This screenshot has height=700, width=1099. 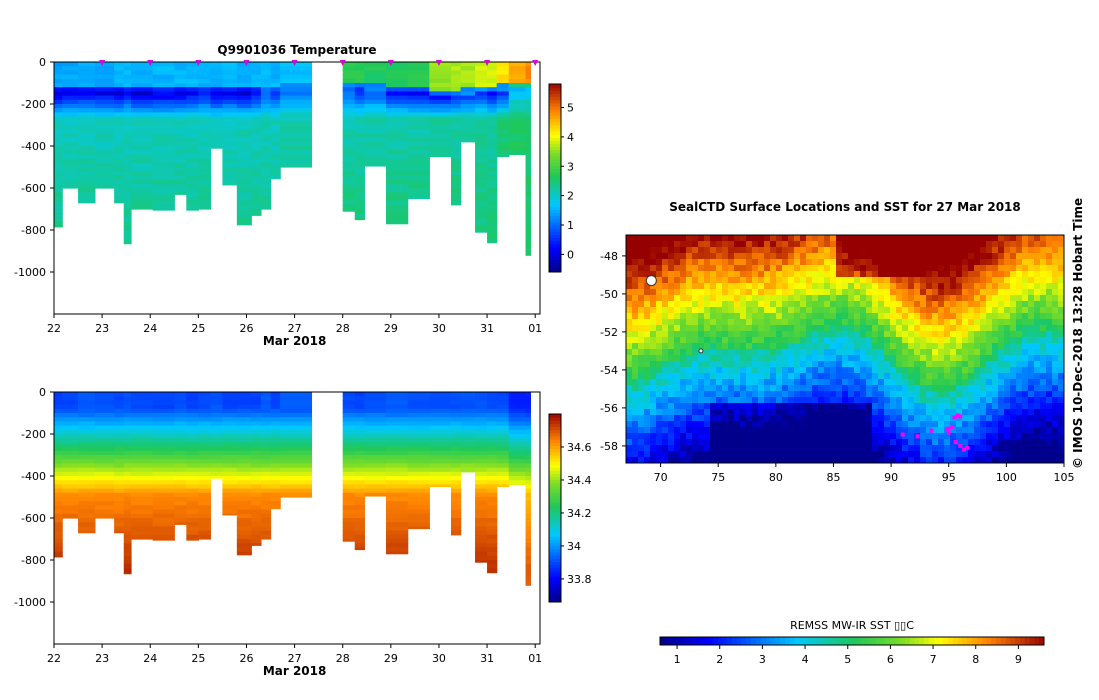 What do you see at coordinates (33, 518) in the screenshot?
I see `salinity-ytick-label: -600` at bounding box center [33, 518].